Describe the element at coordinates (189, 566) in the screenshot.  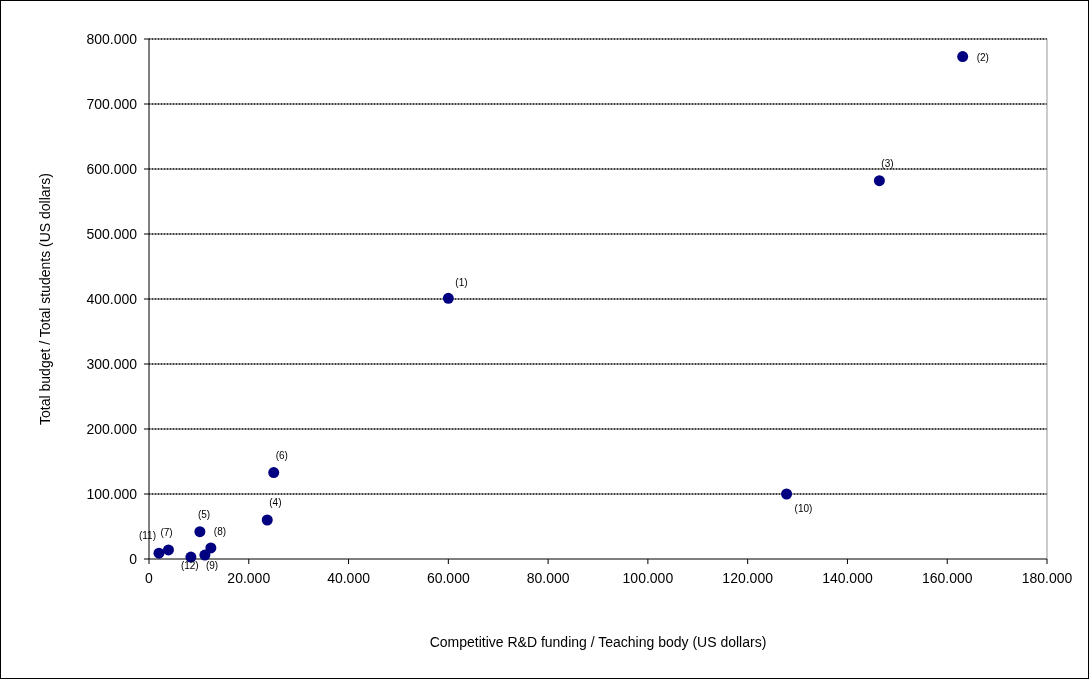
I see `annotation: (12)` at that location.